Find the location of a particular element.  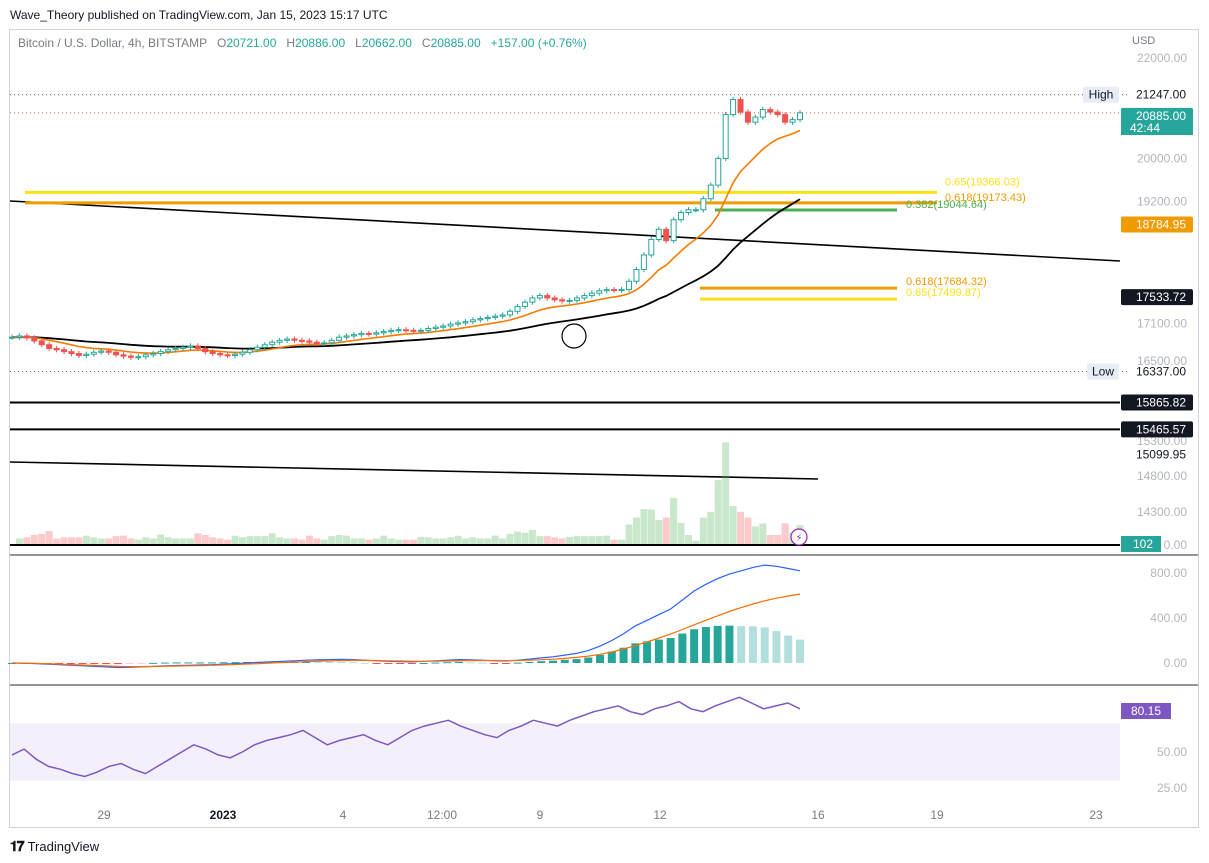

footer-brand-label: TradingView is located at coordinates (63, 846).